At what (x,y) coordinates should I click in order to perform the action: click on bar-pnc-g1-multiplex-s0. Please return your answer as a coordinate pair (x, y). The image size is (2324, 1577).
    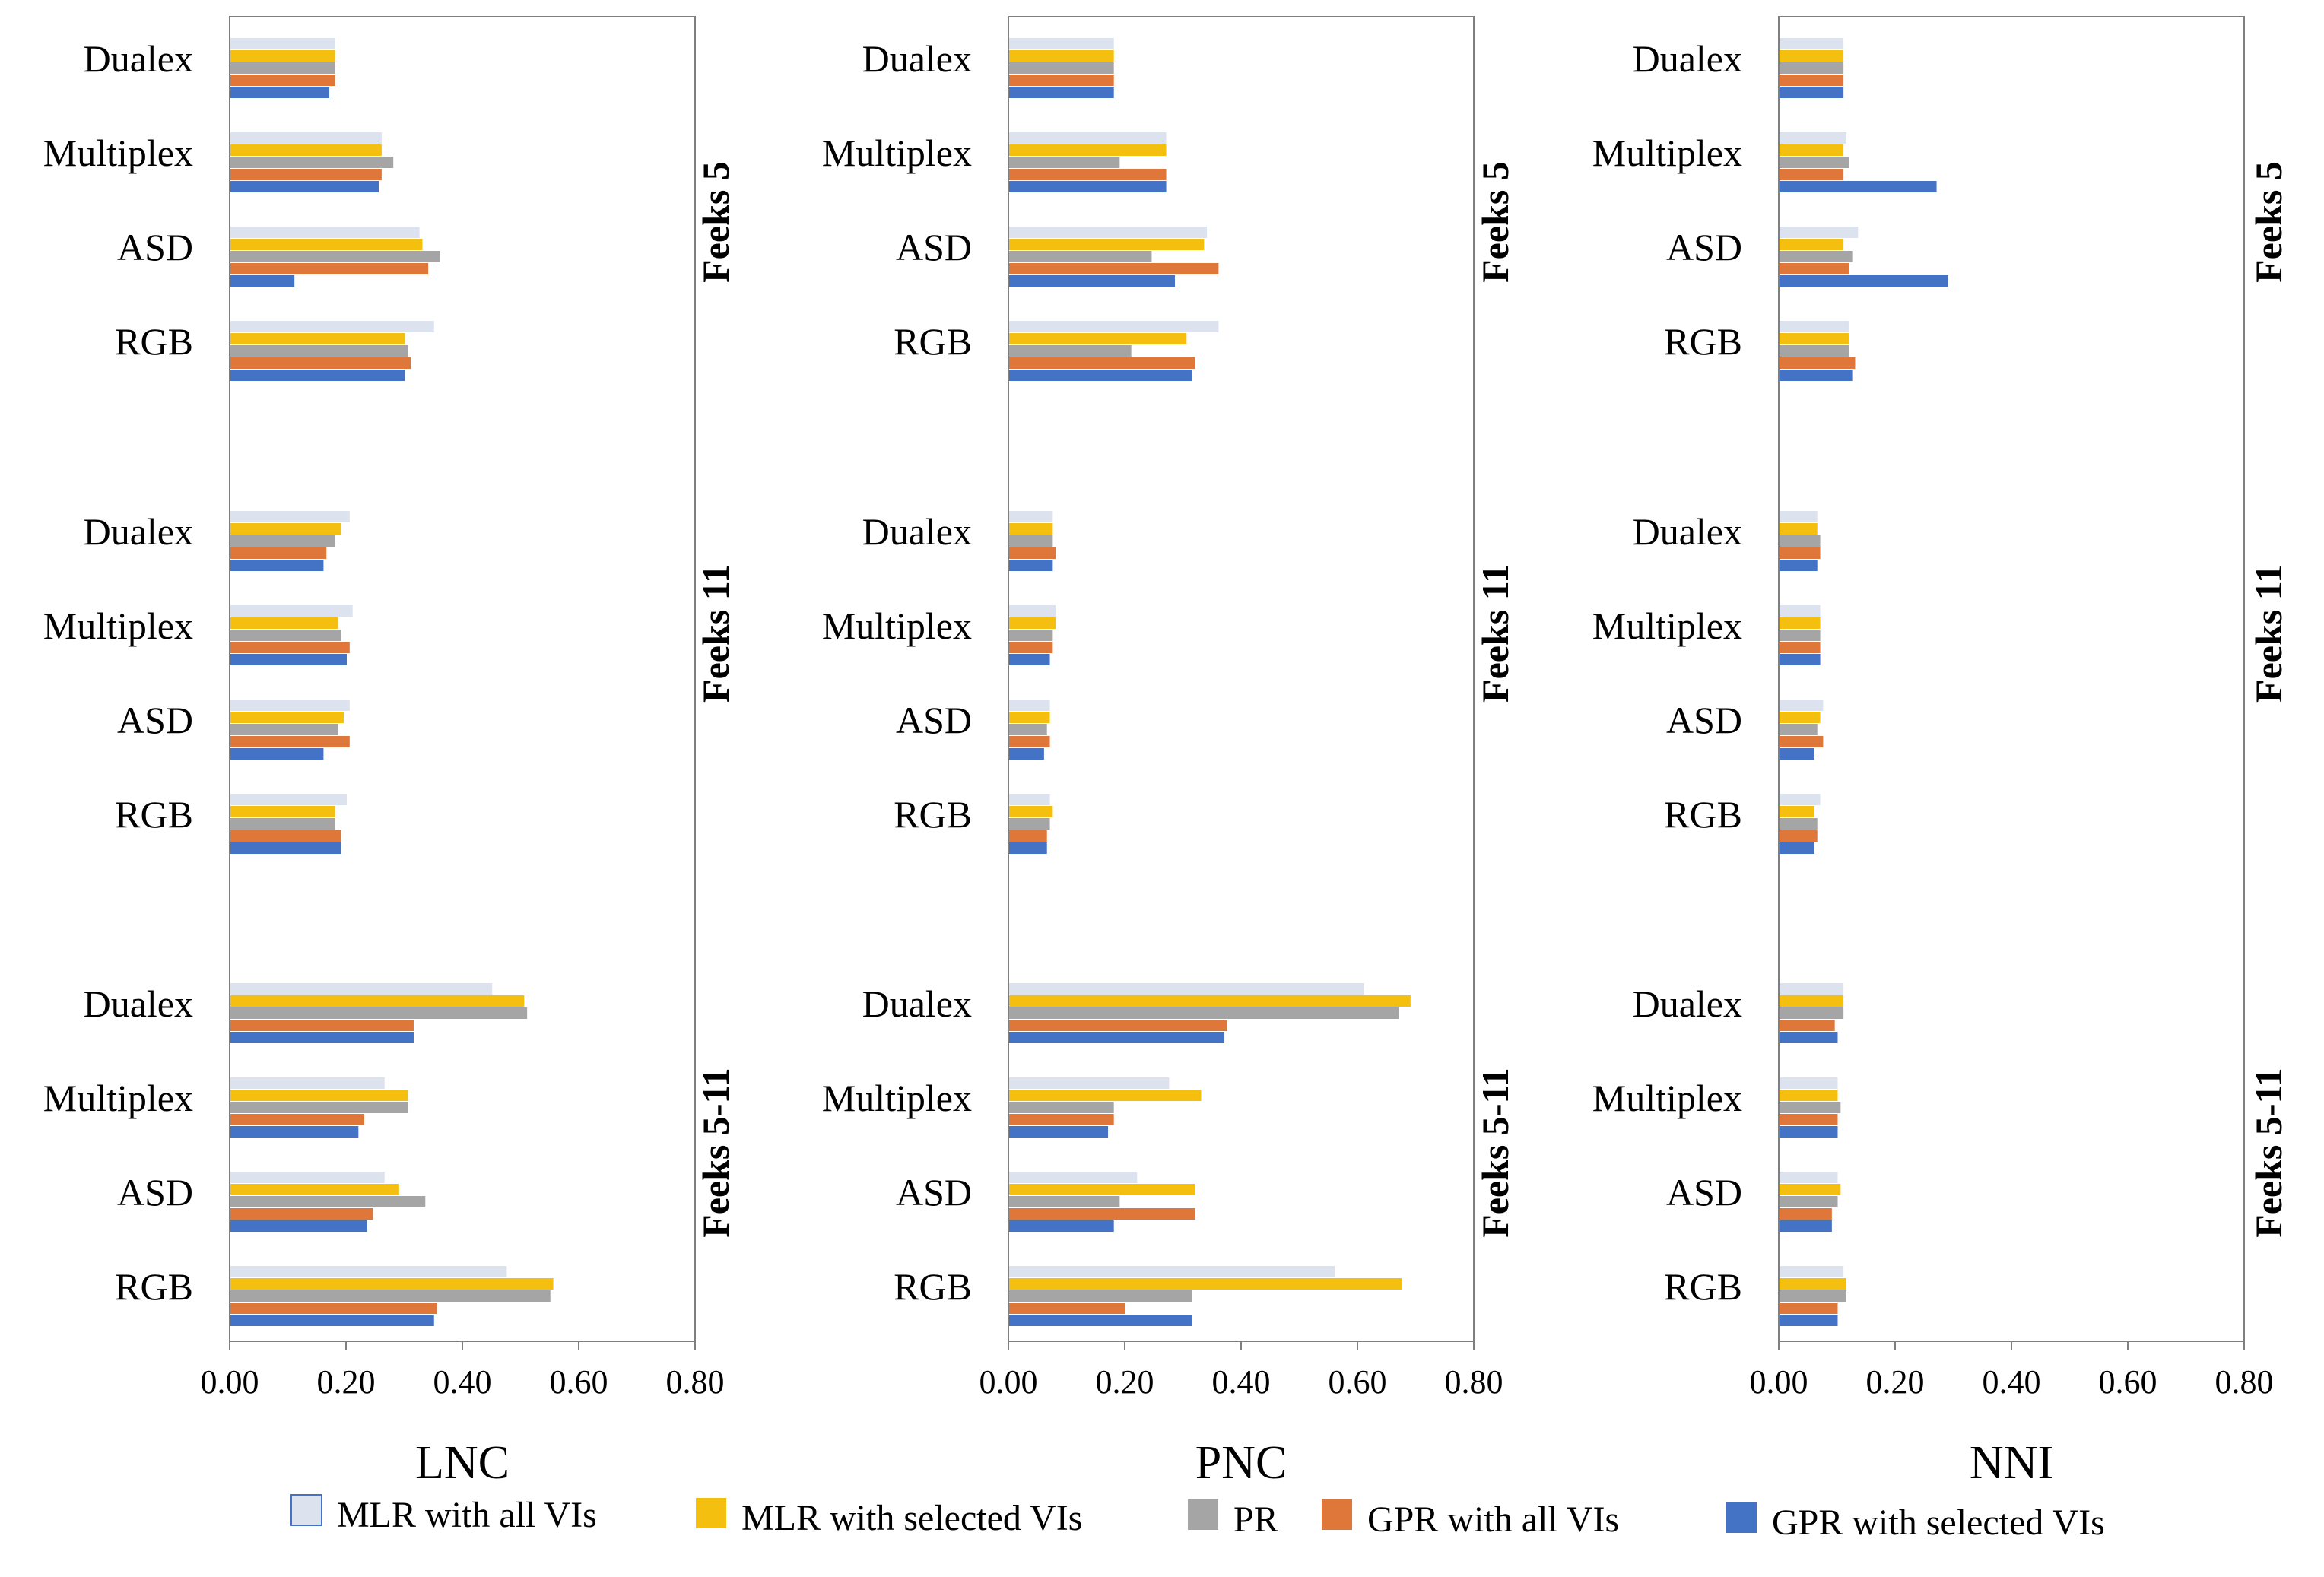
    Looking at the image, I should click on (1032, 611).